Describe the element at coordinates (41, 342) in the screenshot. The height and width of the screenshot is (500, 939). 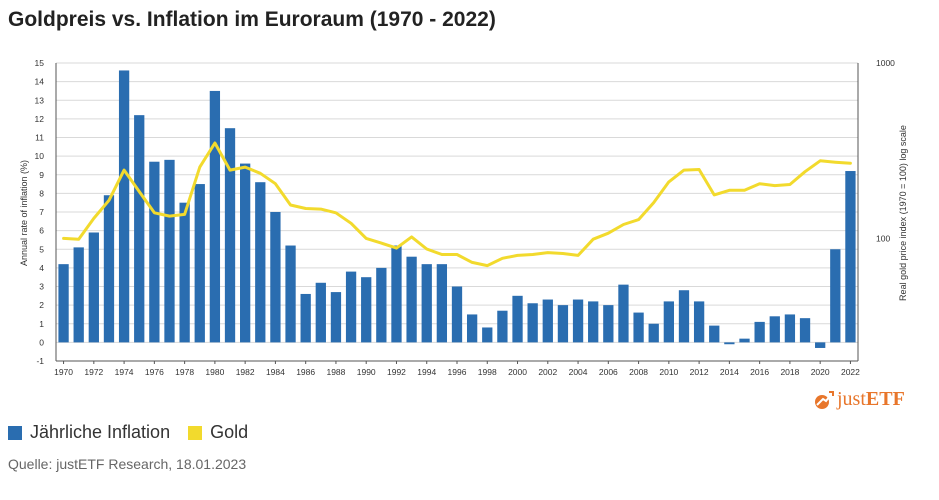
I see `y-left-tick-label: 0` at that location.